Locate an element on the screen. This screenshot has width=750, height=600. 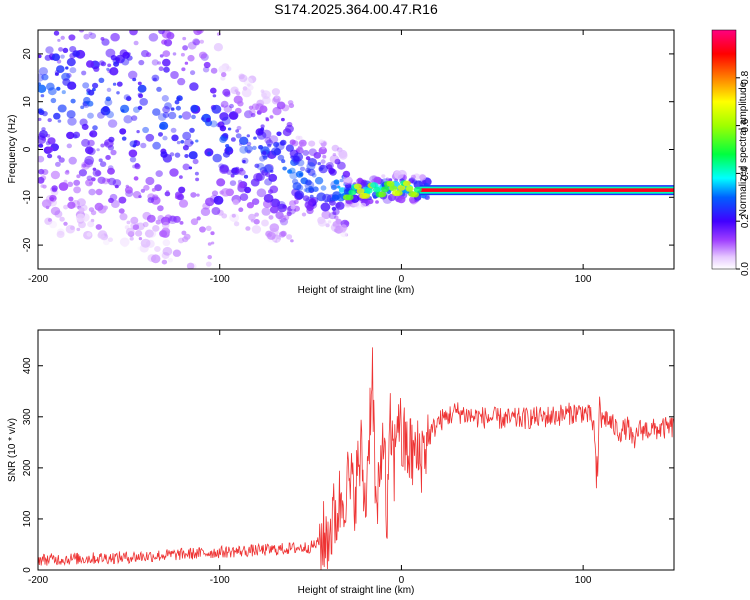
colorbar-tick-label: 0.0 is located at coordinates (745, 269).